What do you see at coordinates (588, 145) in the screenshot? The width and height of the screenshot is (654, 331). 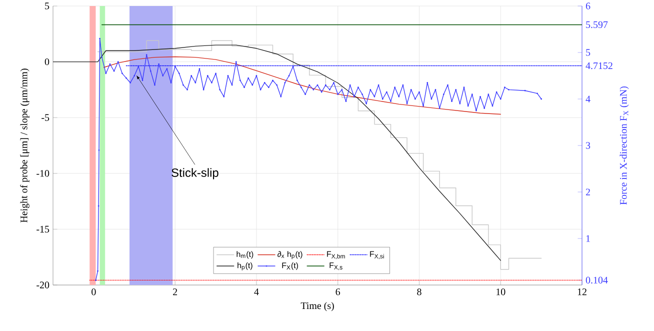 I see `y2-tick-label: 3` at bounding box center [588, 145].